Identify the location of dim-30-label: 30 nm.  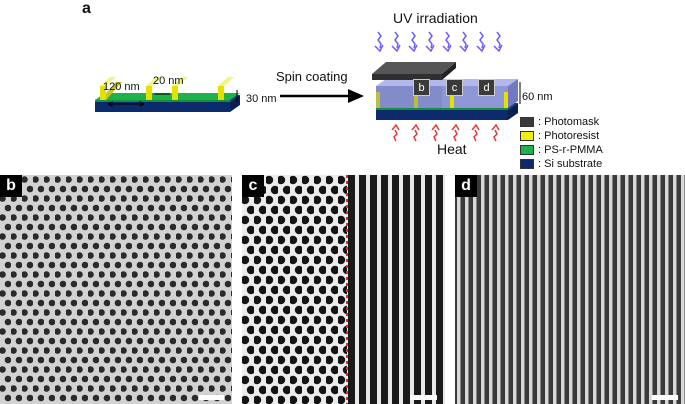
(261, 99).